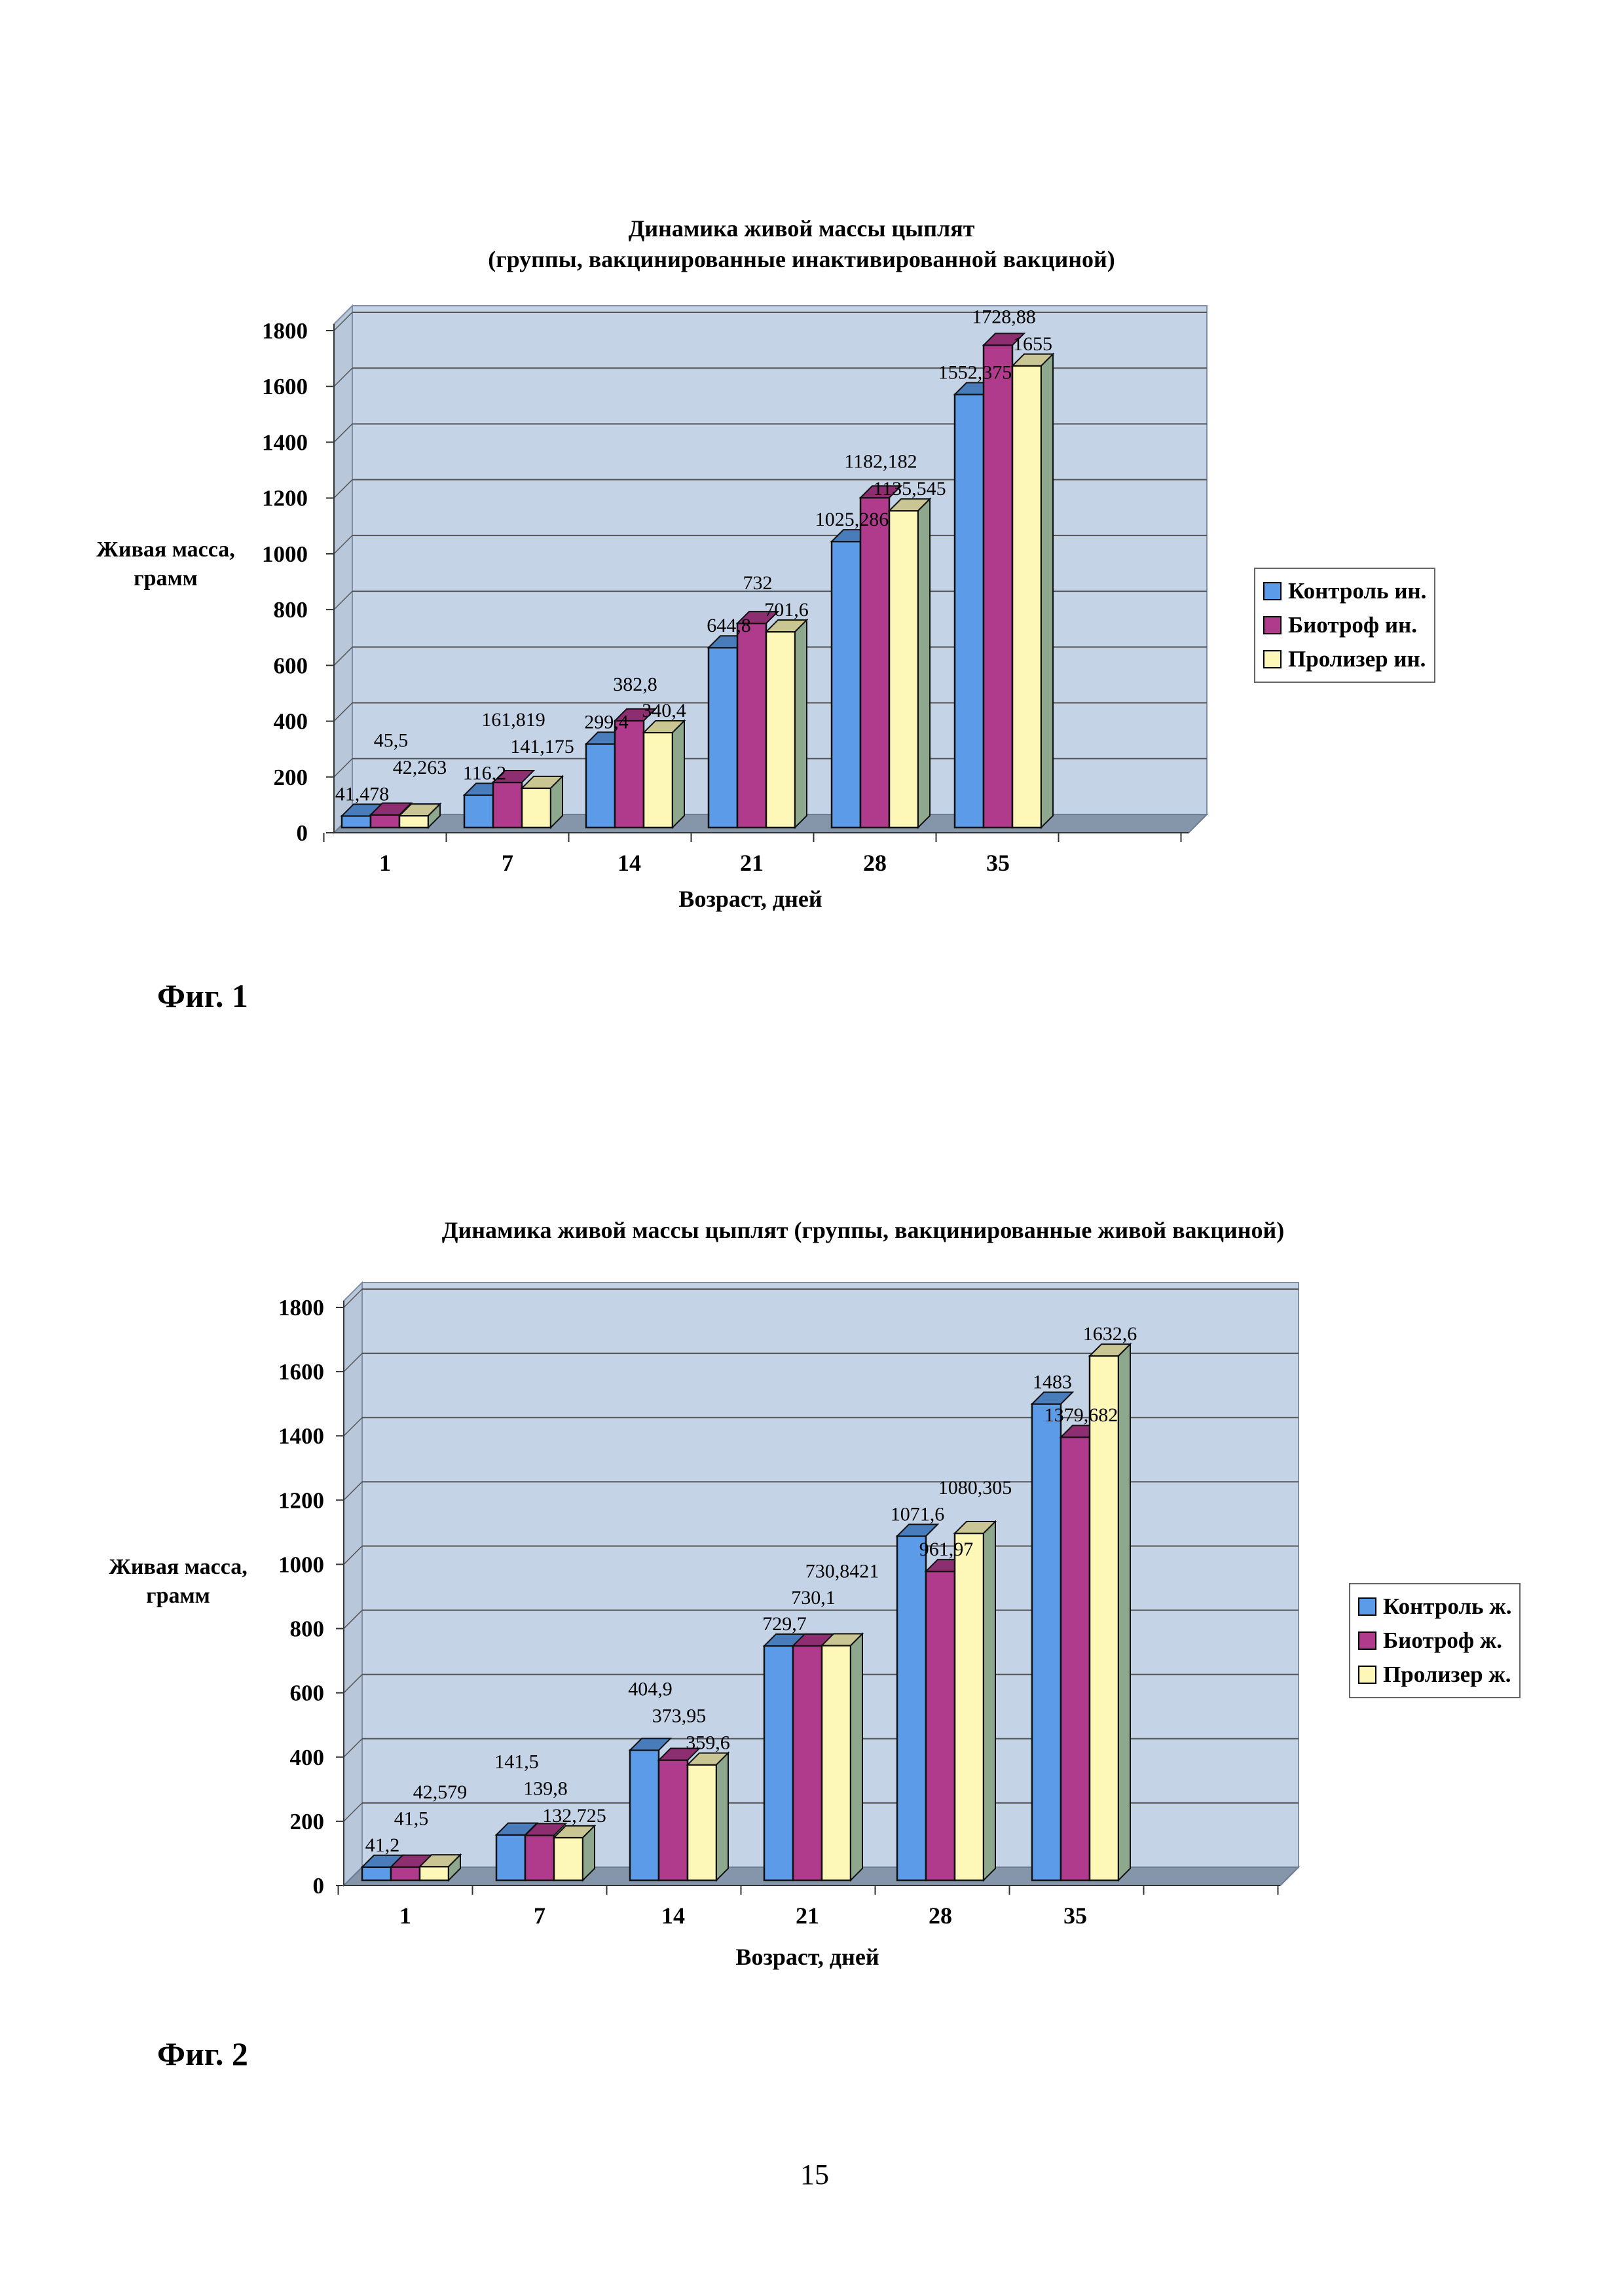 This screenshot has width=1624, height=2296. I want to click on chart2-legend-item: Контроль ж., so click(1434, 1607).